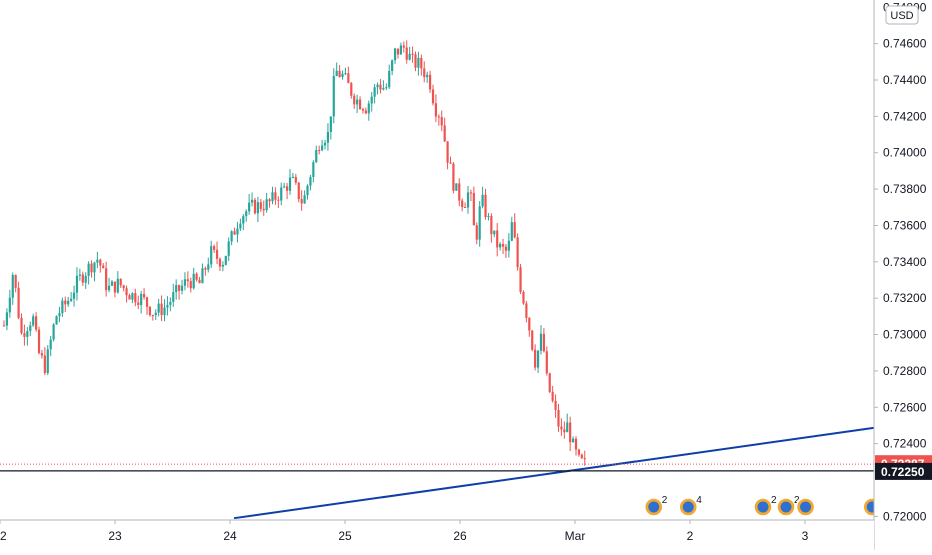 This screenshot has height=555, width=932. I want to click on price-tick-label: 0.73000, so click(905, 335).